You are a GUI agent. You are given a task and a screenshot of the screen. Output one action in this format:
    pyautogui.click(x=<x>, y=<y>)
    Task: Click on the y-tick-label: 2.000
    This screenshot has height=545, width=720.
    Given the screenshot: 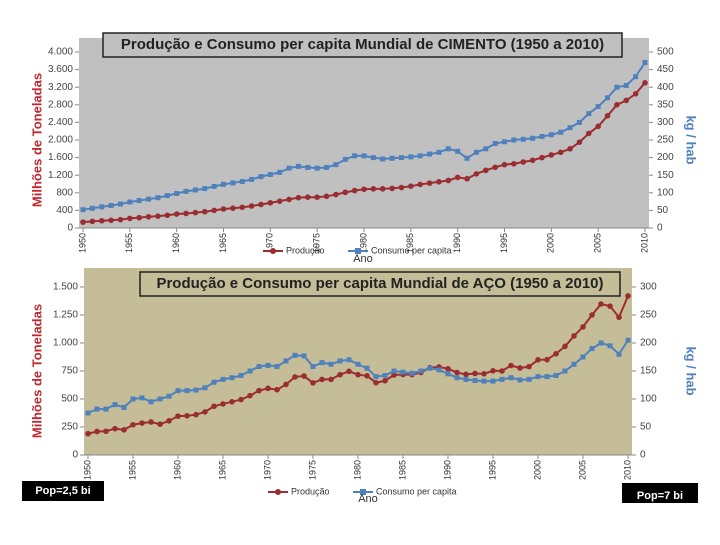 What is the action you would take?
    pyautogui.click(x=60, y=140)
    